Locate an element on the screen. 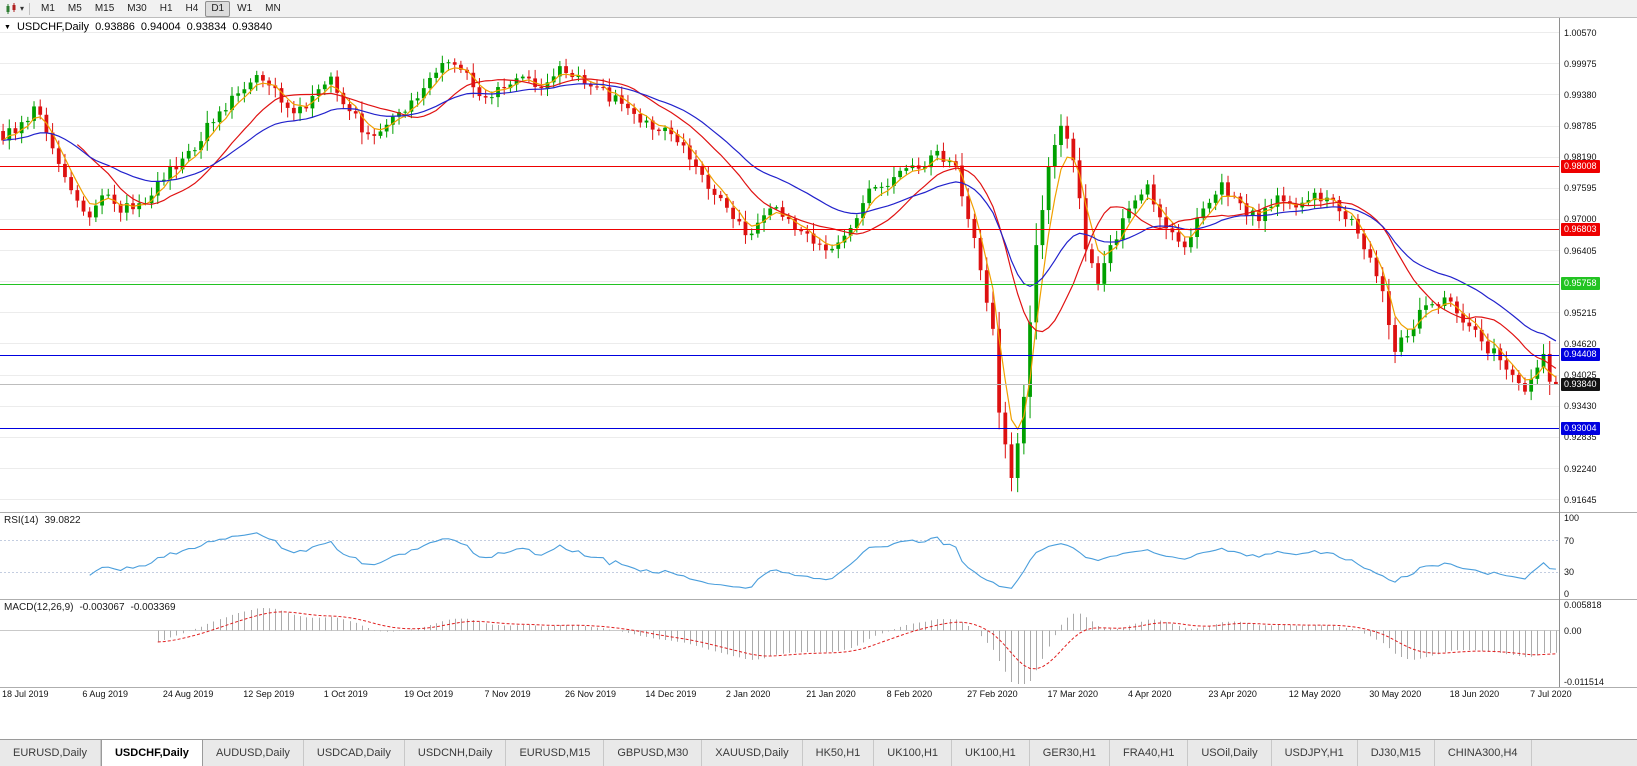 This screenshot has width=1637, height=766. timeframe-button-h4: H4 is located at coordinates (192, 8).